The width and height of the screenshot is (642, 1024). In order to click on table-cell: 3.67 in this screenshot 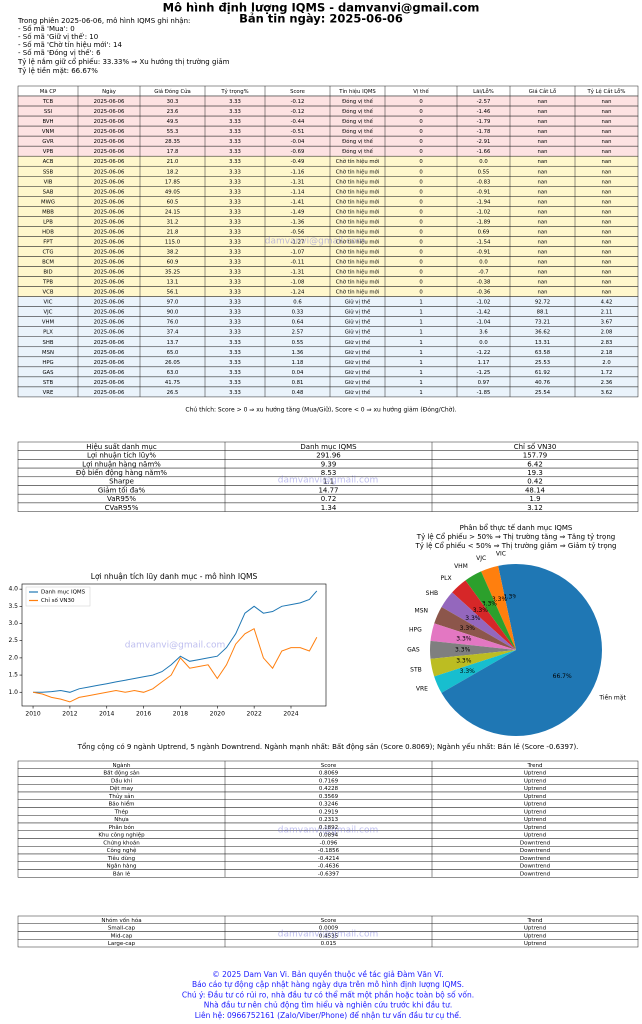, I will do `click(607, 323)`.